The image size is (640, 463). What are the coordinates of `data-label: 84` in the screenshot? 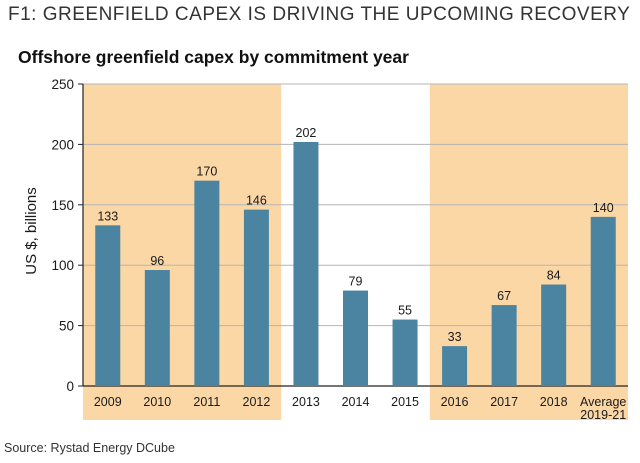 It's located at (554, 276).